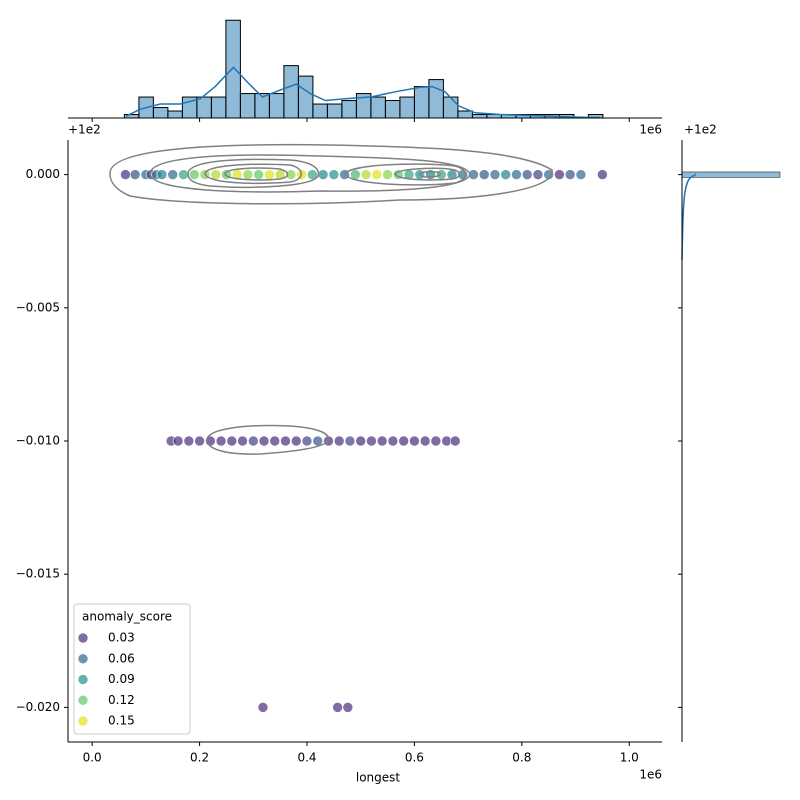  What do you see at coordinates (121, 721) in the screenshot?
I see `legend-label: 0.15` at bounding box center [121, 721].